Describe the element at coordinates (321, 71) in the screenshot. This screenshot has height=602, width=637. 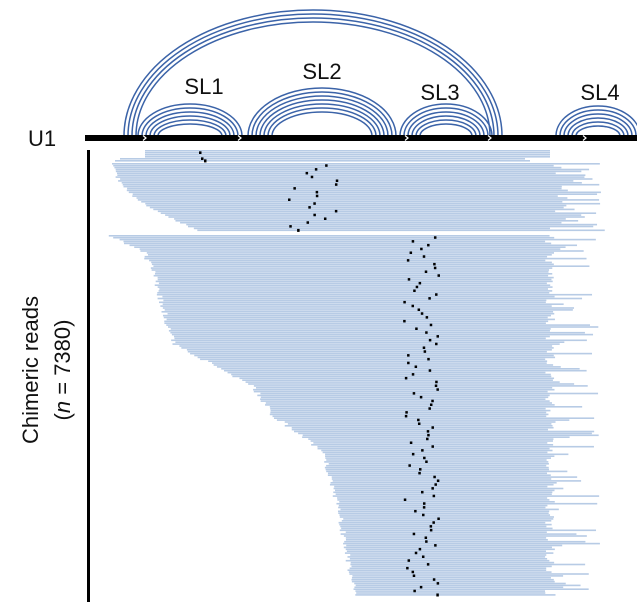
I see `stem-loop-label: SL2` at that location.